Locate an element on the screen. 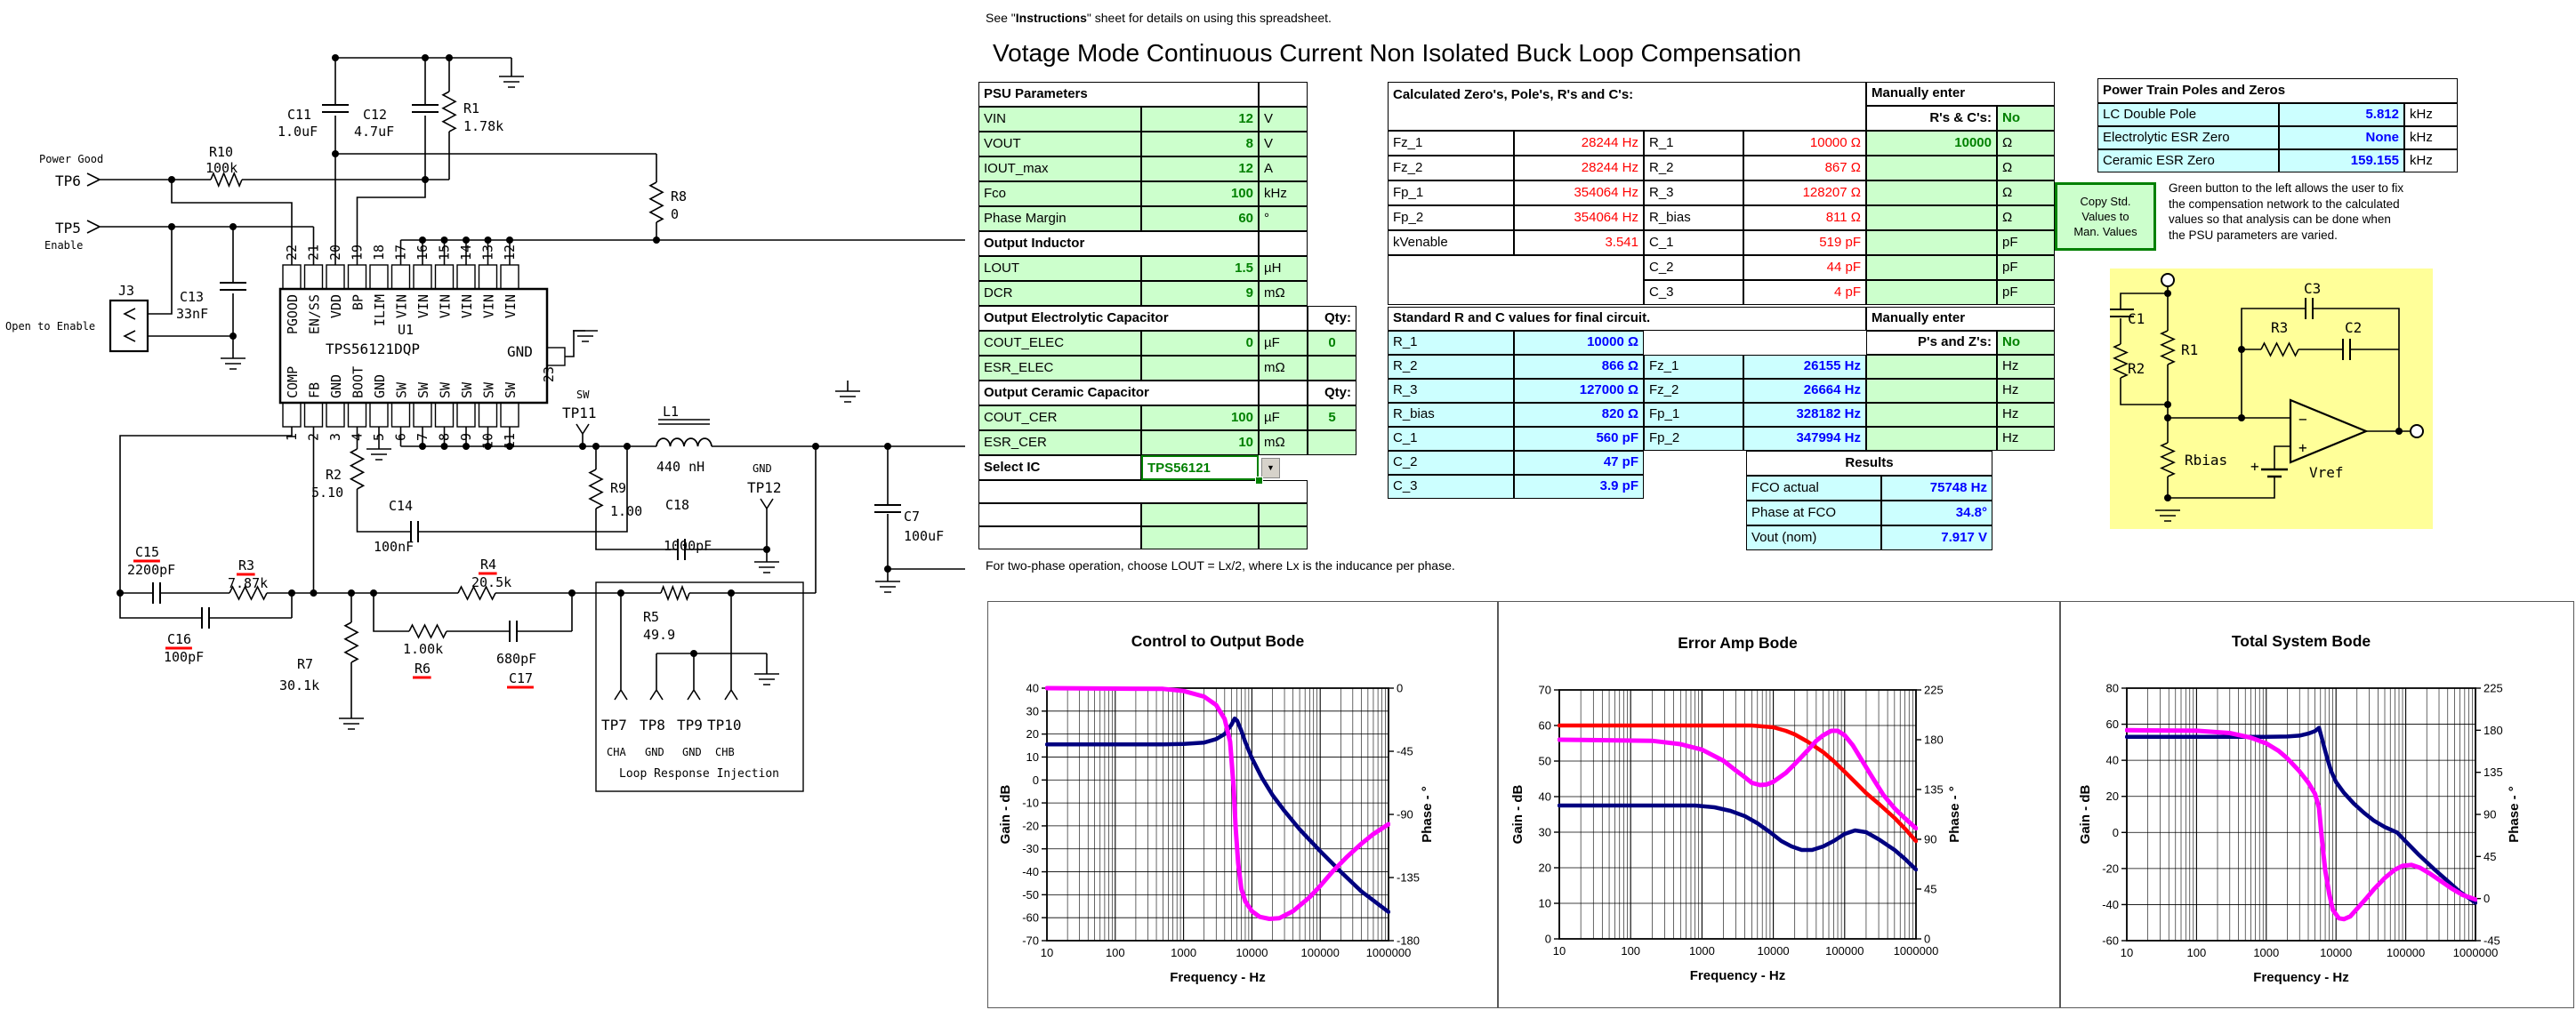 The height and width of the screenshot is (1010, 2576). left-axis-tick: -10 is located at coordinates (1030, 804).